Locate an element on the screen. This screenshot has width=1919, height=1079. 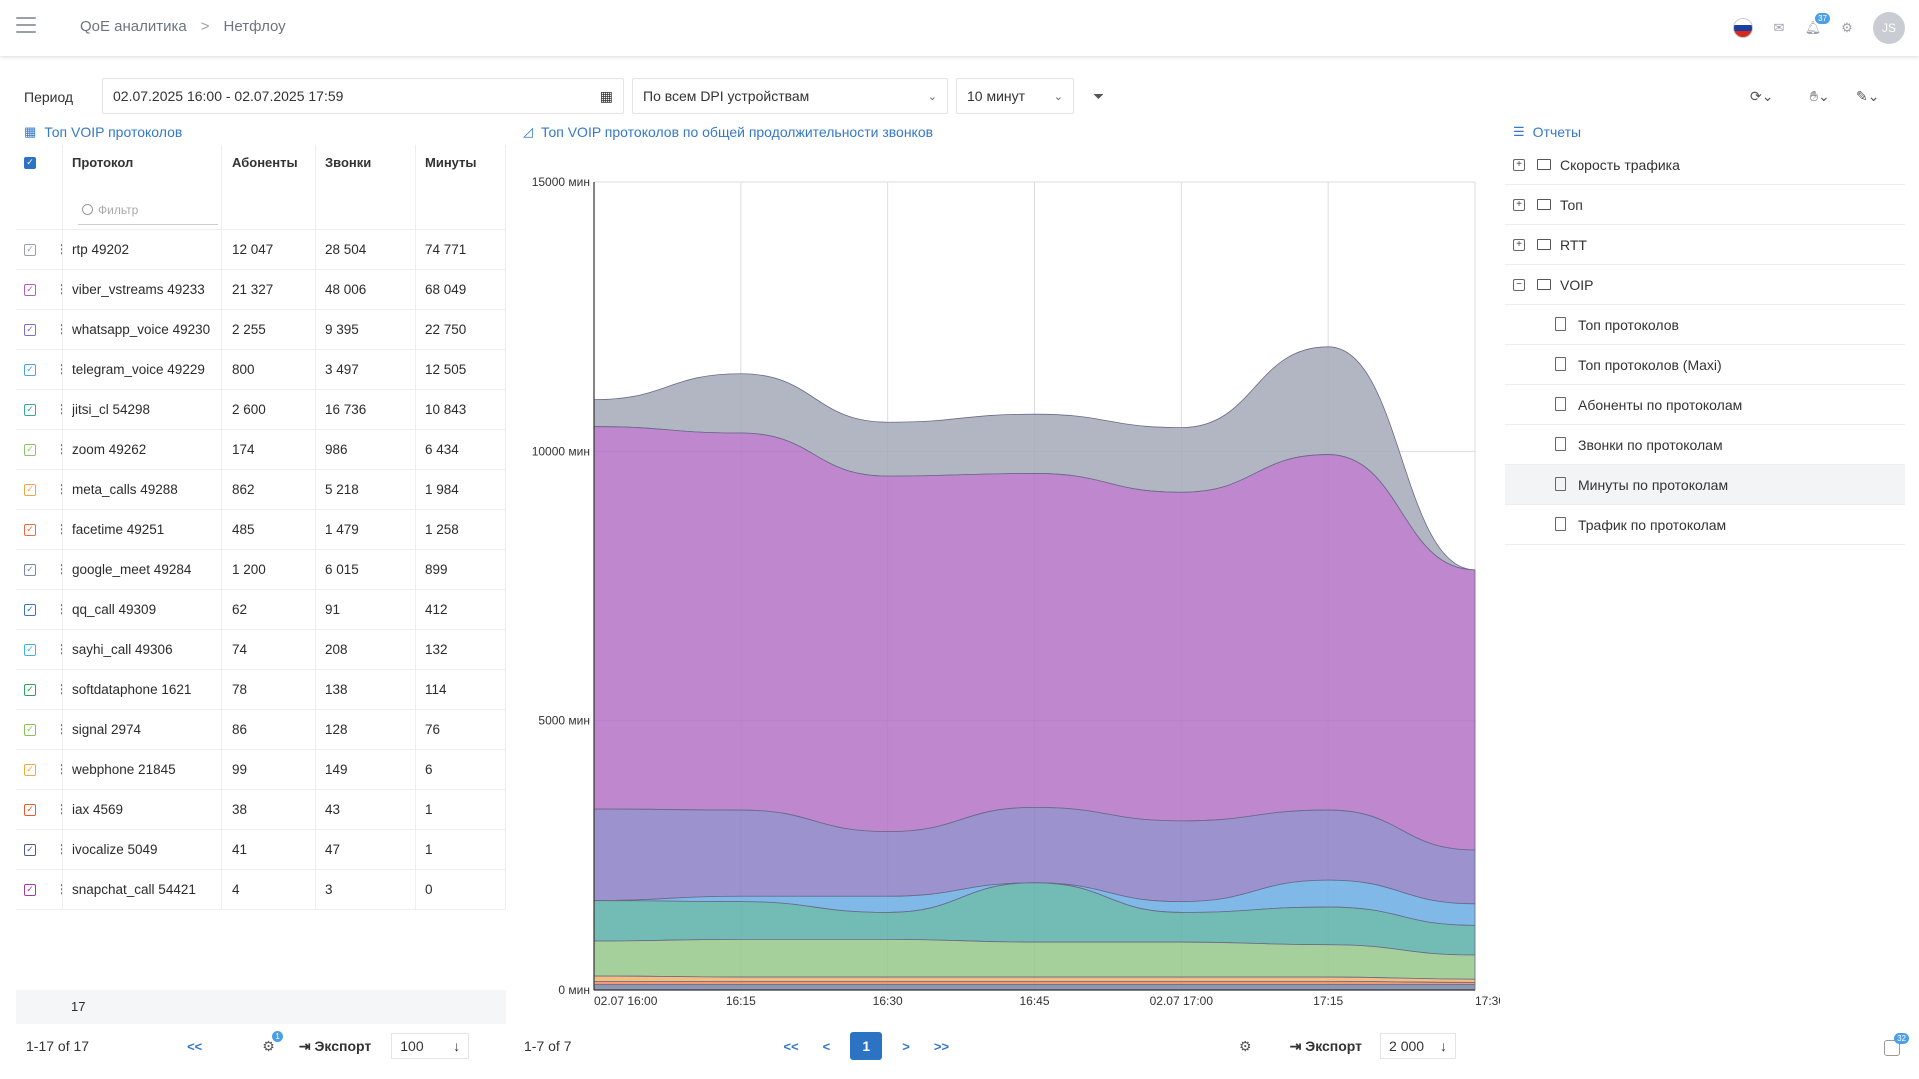
table-row: ✓ ⋮ jitsi_cl 54298 2 600 16 736 10 843 is located at coordinates (261, 410).